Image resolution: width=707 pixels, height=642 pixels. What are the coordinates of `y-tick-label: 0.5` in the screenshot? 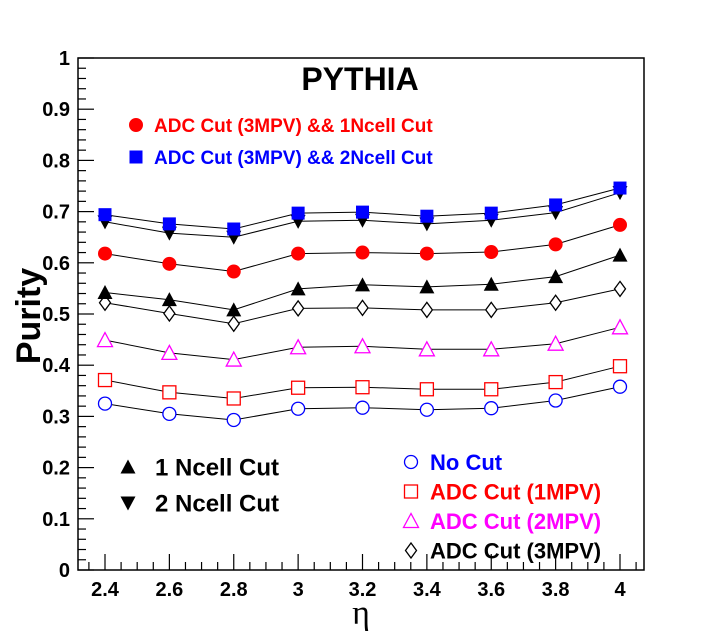 It's located at (56, 315).